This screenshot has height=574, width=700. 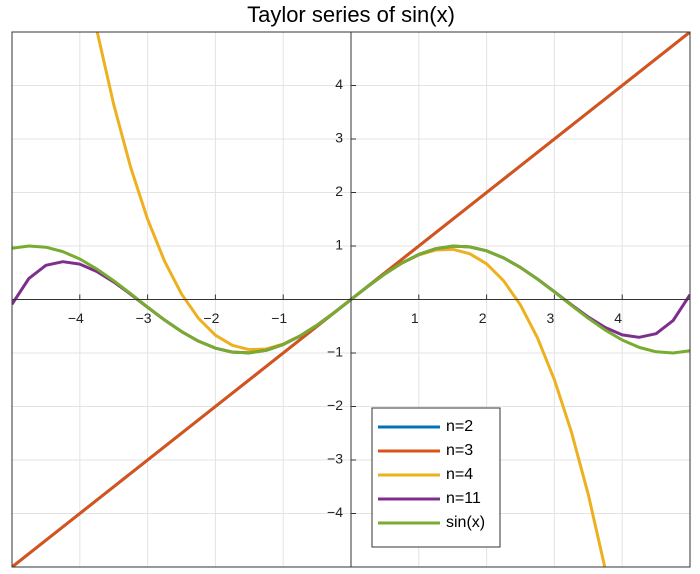 I want to click on x-tick-label: −2, so click(x=211, y=318).